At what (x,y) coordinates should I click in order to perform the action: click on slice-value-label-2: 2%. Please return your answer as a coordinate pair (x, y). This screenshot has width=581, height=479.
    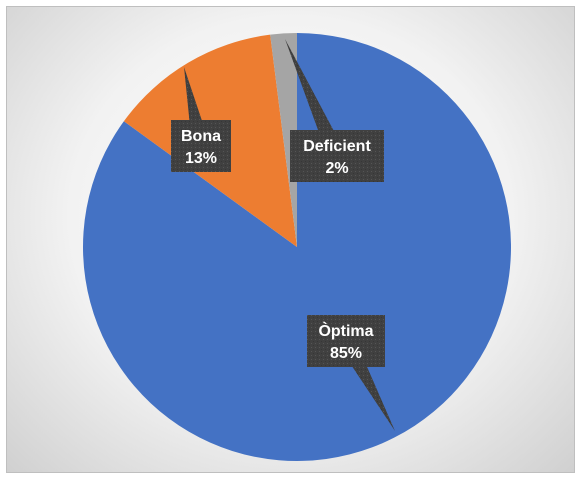
    Looking at the image, I should click on (336, 168).